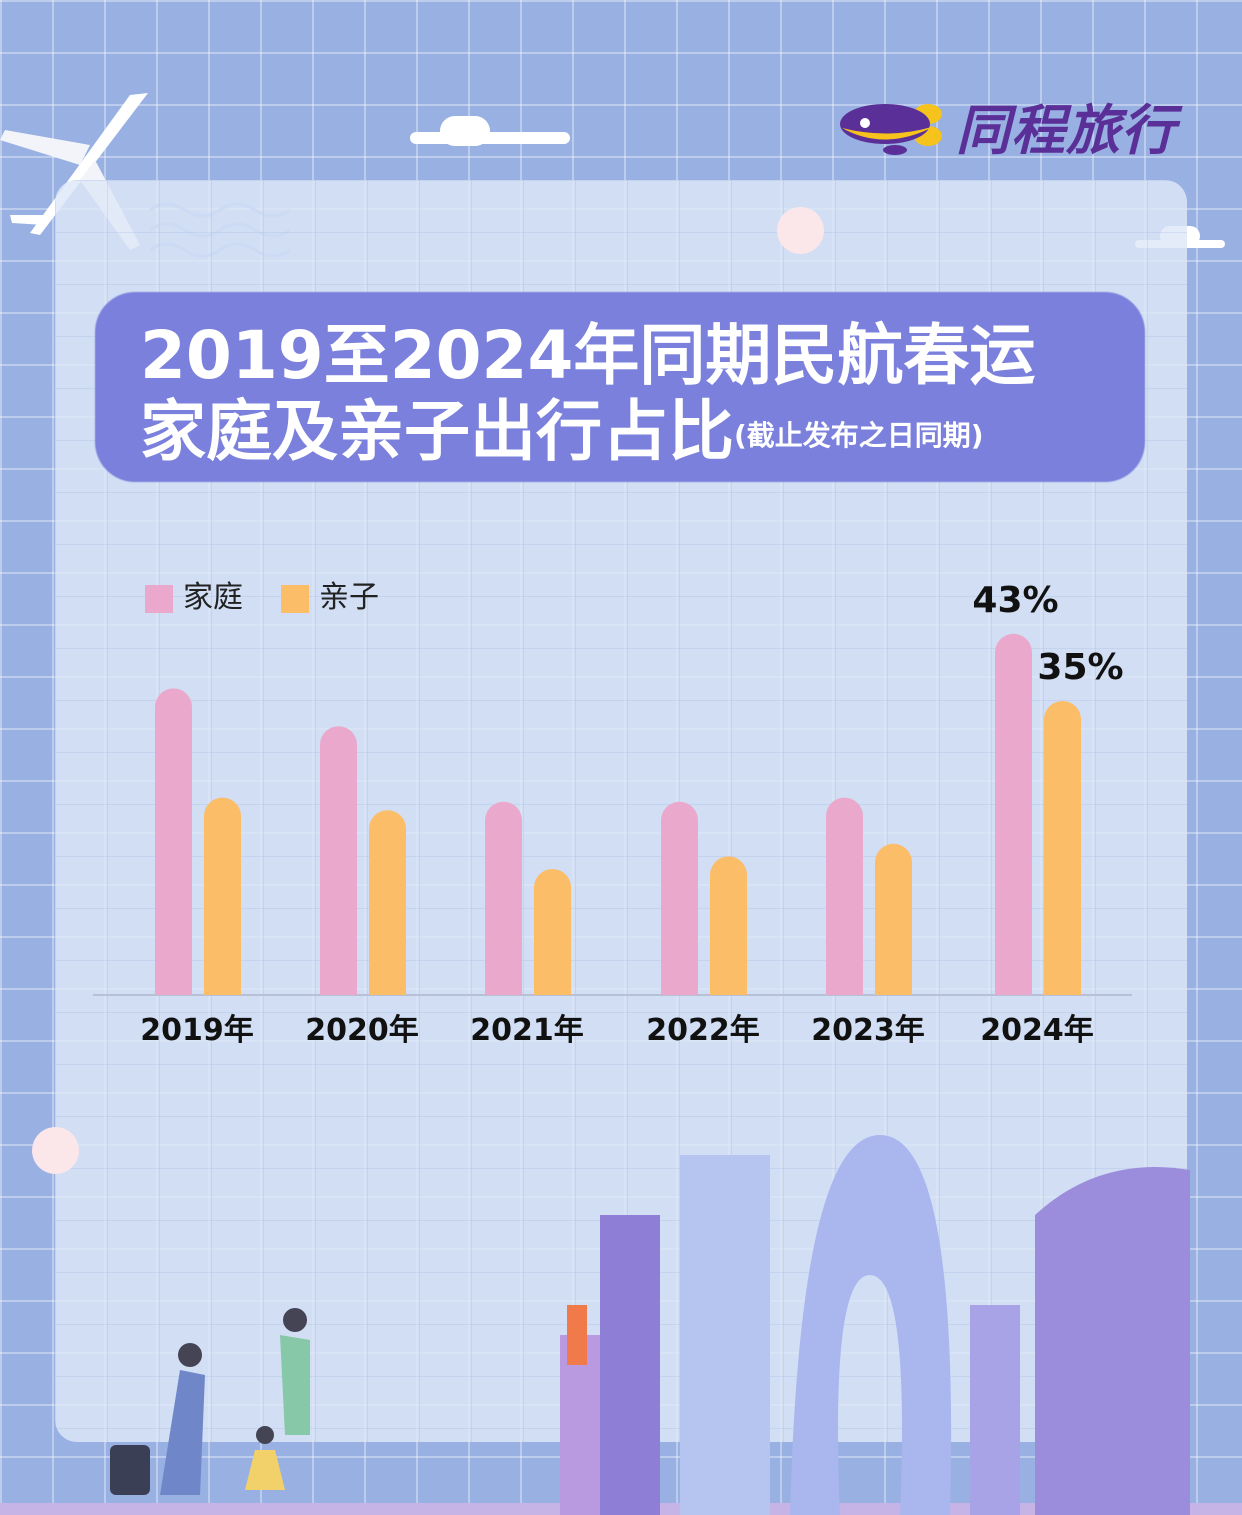  What do you see at coordinates (588, 355) in the screenshot?
I see `title-line-1: 2019至2024年同期民航春运` at bounding box center [588, 355].